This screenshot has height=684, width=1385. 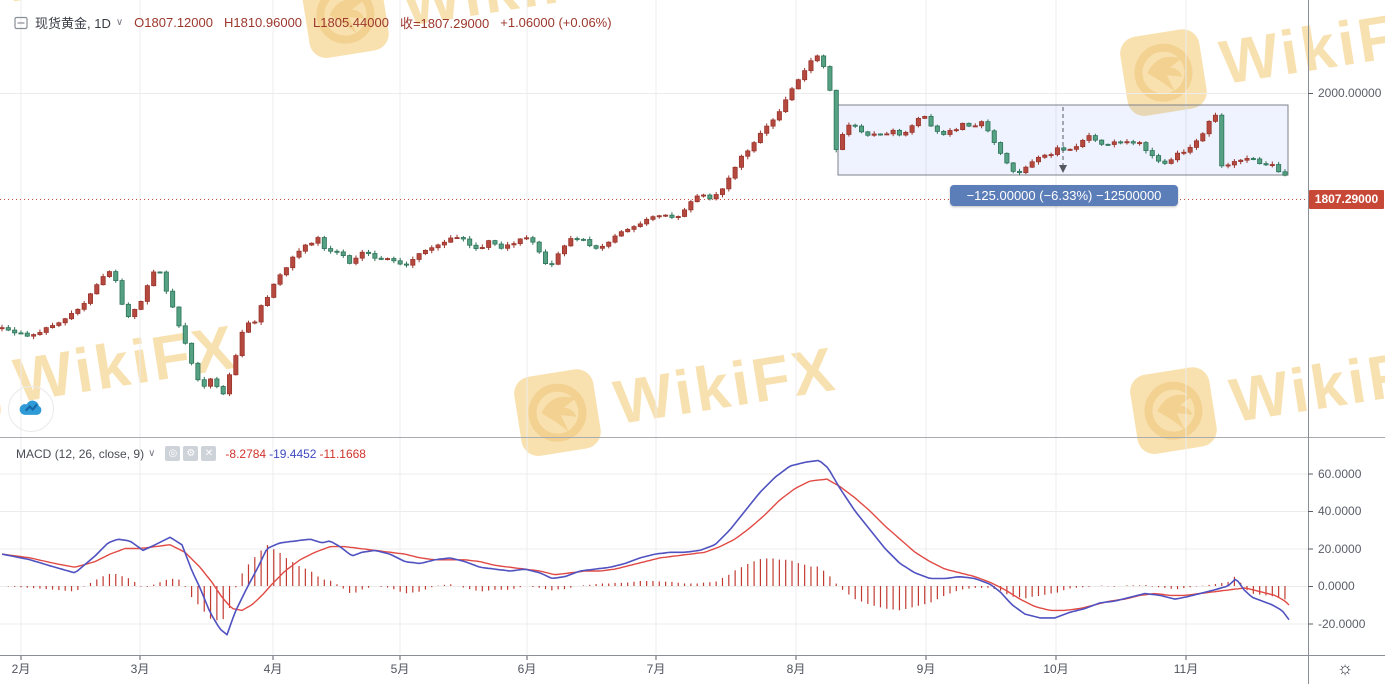 What do you see at coordinates (209, 453) in the screenshot?
I see `remove-indicator-icon: ✕` at bounding box center [209, 453].